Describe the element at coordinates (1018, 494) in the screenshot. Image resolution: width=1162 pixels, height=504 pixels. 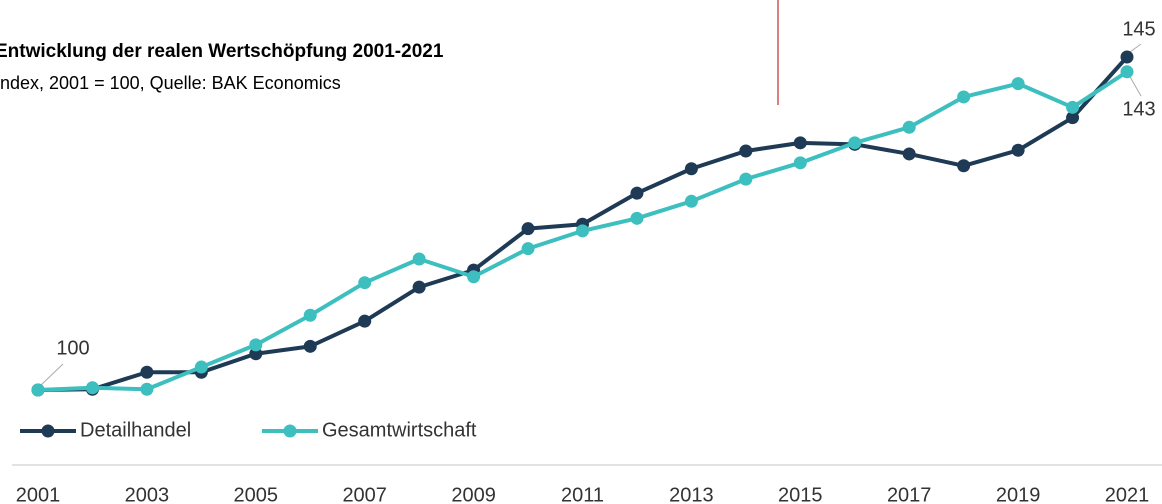
I see `x-tick-label: 2019` at that location.